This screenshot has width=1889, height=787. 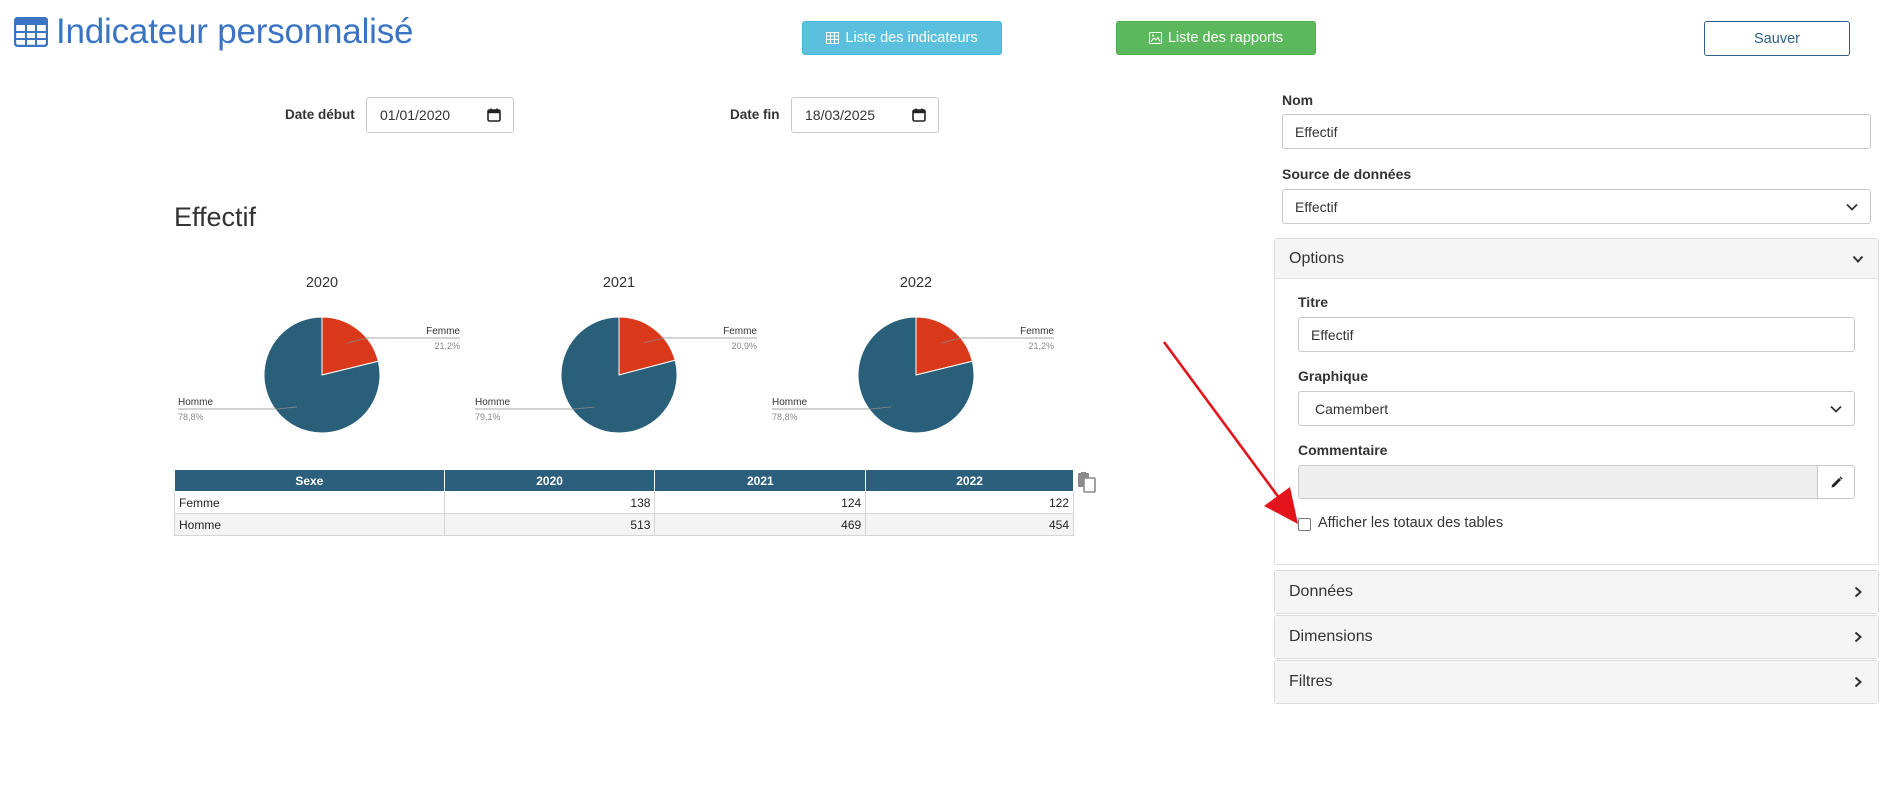 I want to click on table-header-cell: 2022, so click(x=969, y=480).